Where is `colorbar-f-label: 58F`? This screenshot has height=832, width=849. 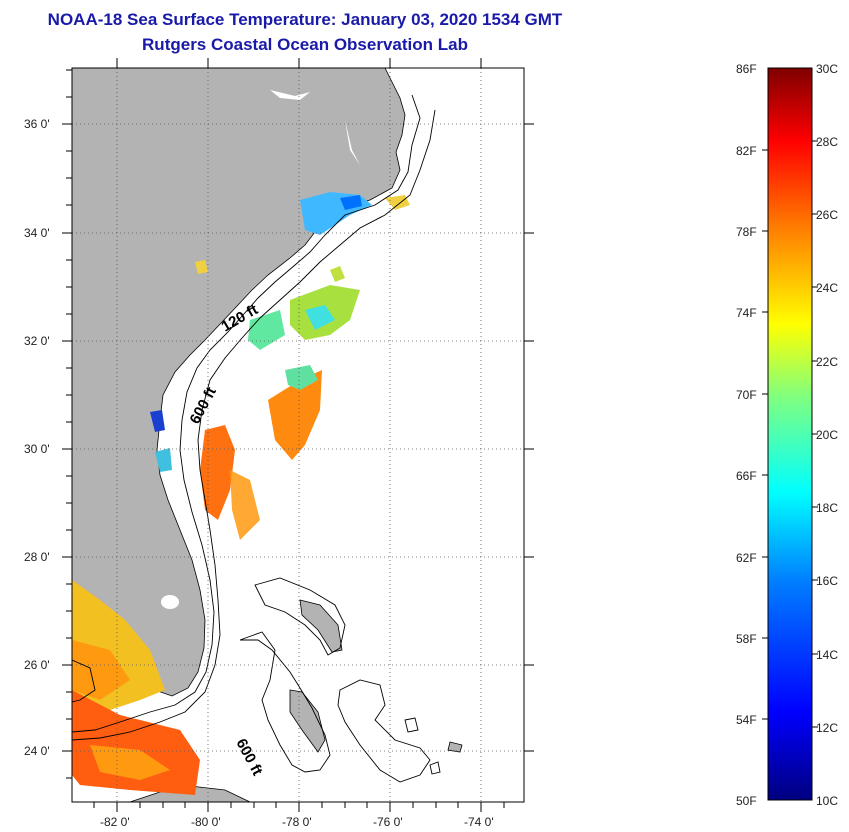
colorbar-f-label: 58F is located at coordinates (746, 639).